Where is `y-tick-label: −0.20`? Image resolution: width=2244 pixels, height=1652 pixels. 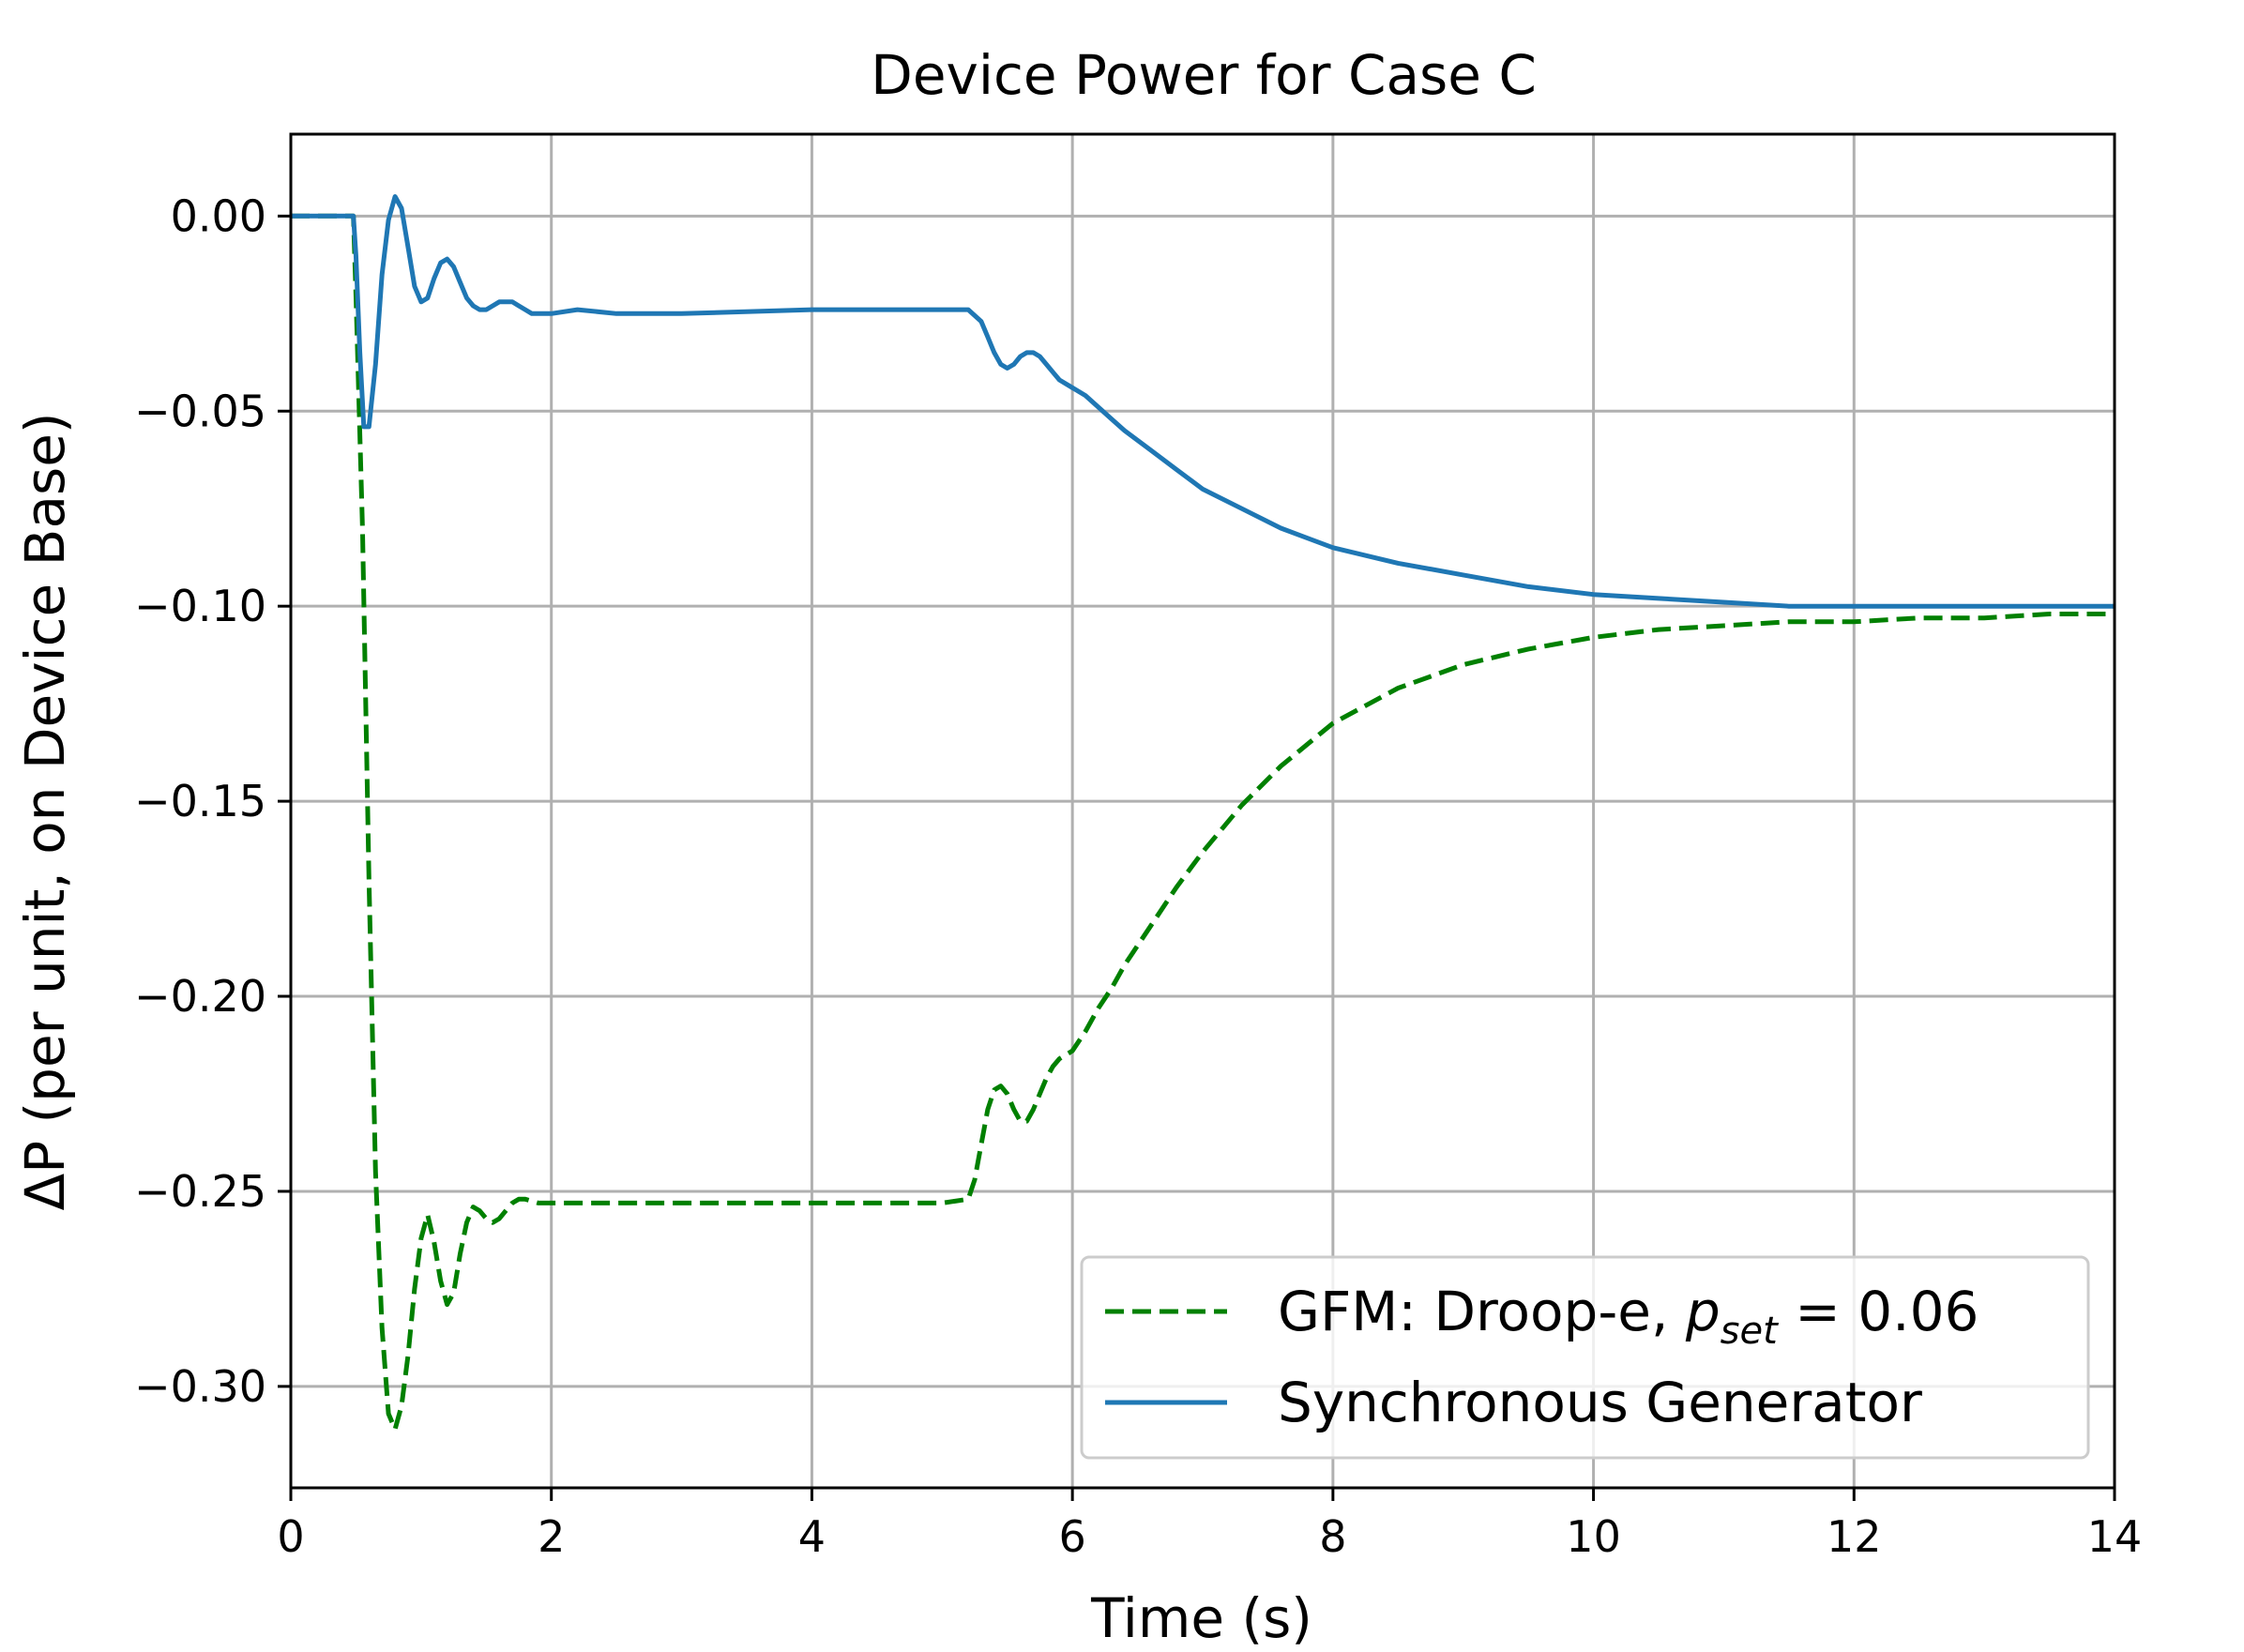
y-tick-label: −0.20 is located at coordinates (200, 997).